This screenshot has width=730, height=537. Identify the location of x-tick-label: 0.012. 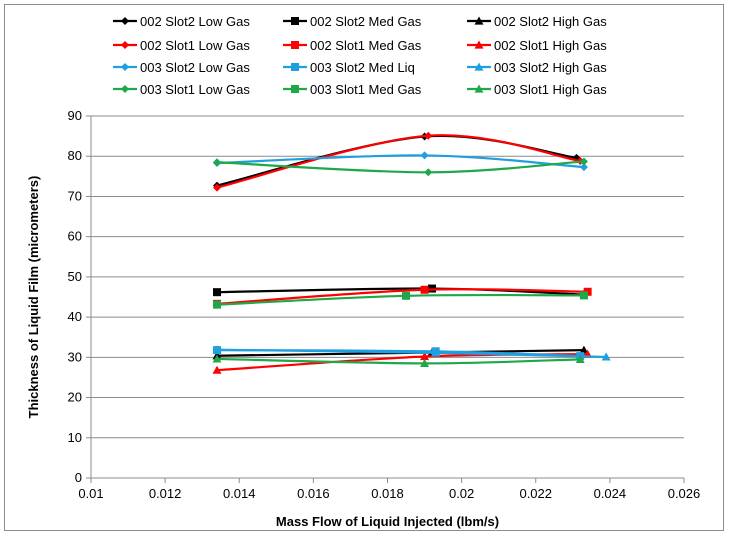
(165, 493).